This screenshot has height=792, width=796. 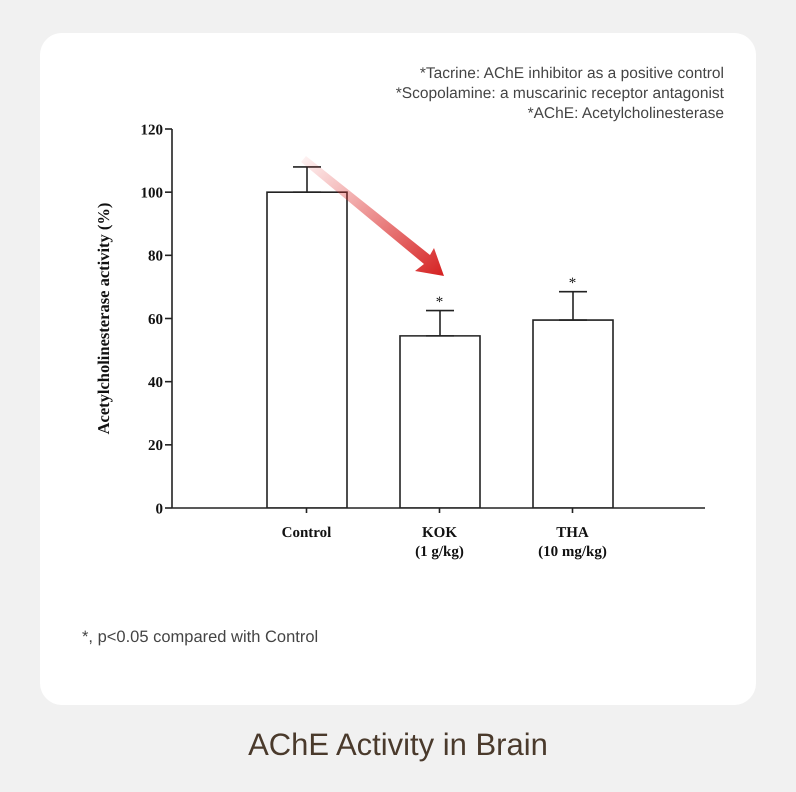 What do you see at coordinates (571, 74) in the screenshot?
I see `text: *Tacrine: AChE inhibitor as a positive control` at bounding box center [571, 74].